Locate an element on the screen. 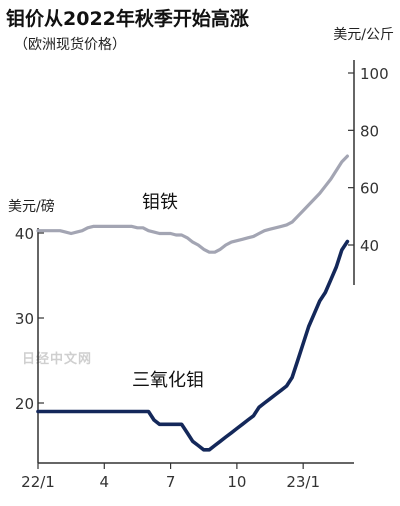 The width and height of the screenshot is (400, 506). right-tick-label: 60 is located at coordinates (369, 189).